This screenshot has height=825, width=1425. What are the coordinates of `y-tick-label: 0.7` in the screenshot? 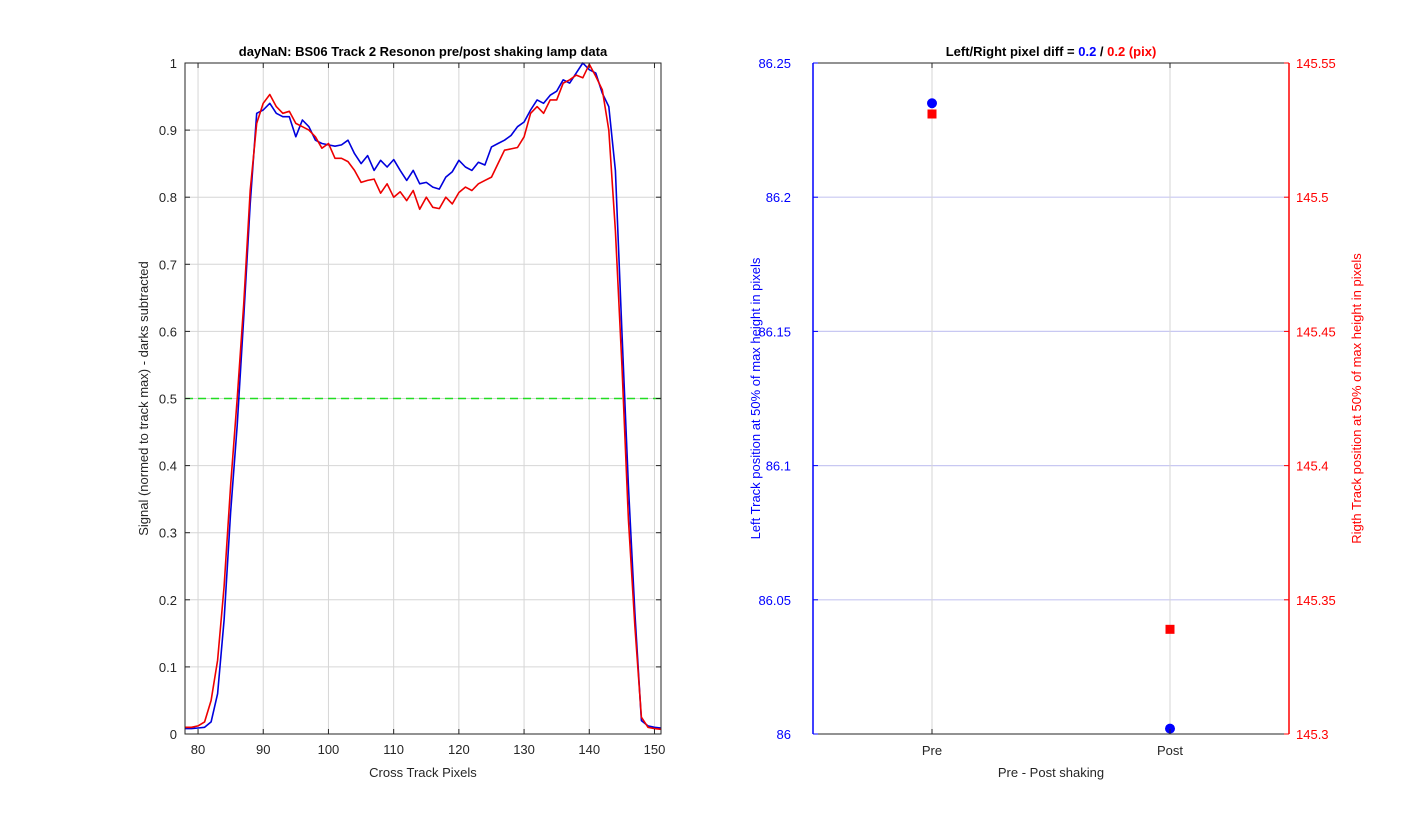 It's located at (168, 264).